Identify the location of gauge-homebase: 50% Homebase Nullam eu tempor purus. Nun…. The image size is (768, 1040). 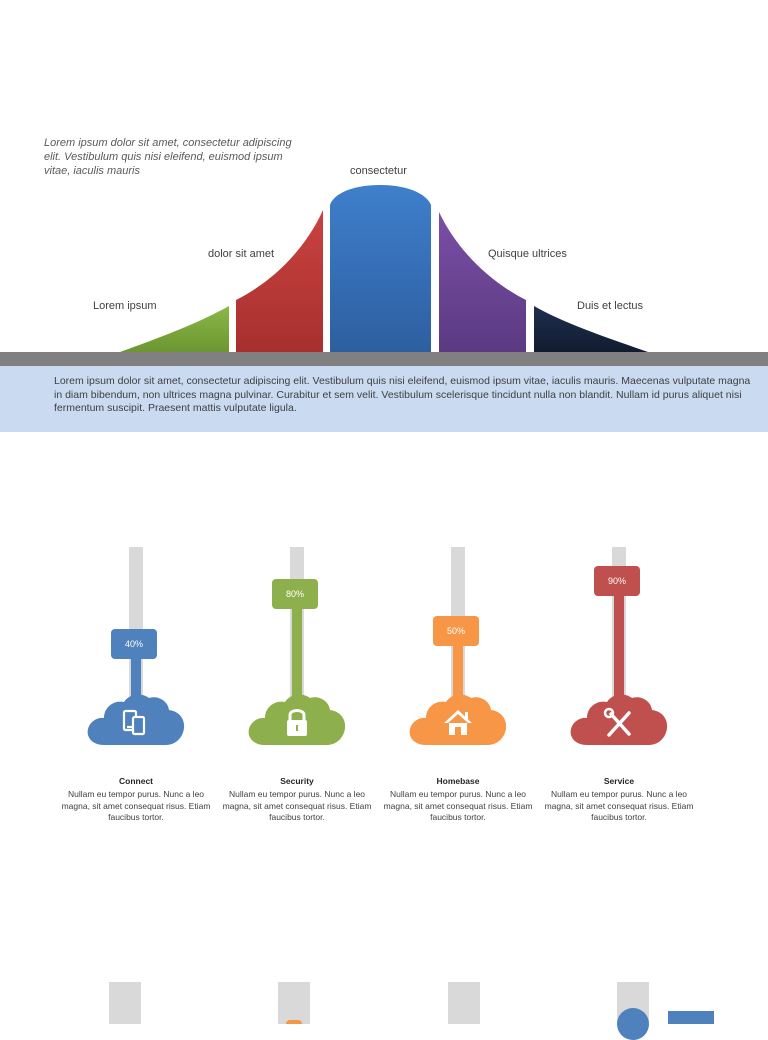
(458, 692).